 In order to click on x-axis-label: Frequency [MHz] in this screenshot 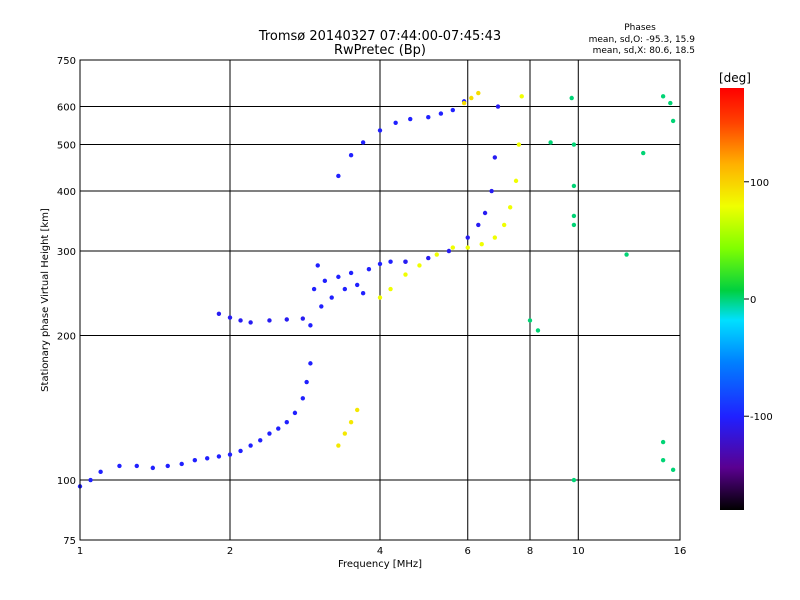, I will do `click(380, 564)`.